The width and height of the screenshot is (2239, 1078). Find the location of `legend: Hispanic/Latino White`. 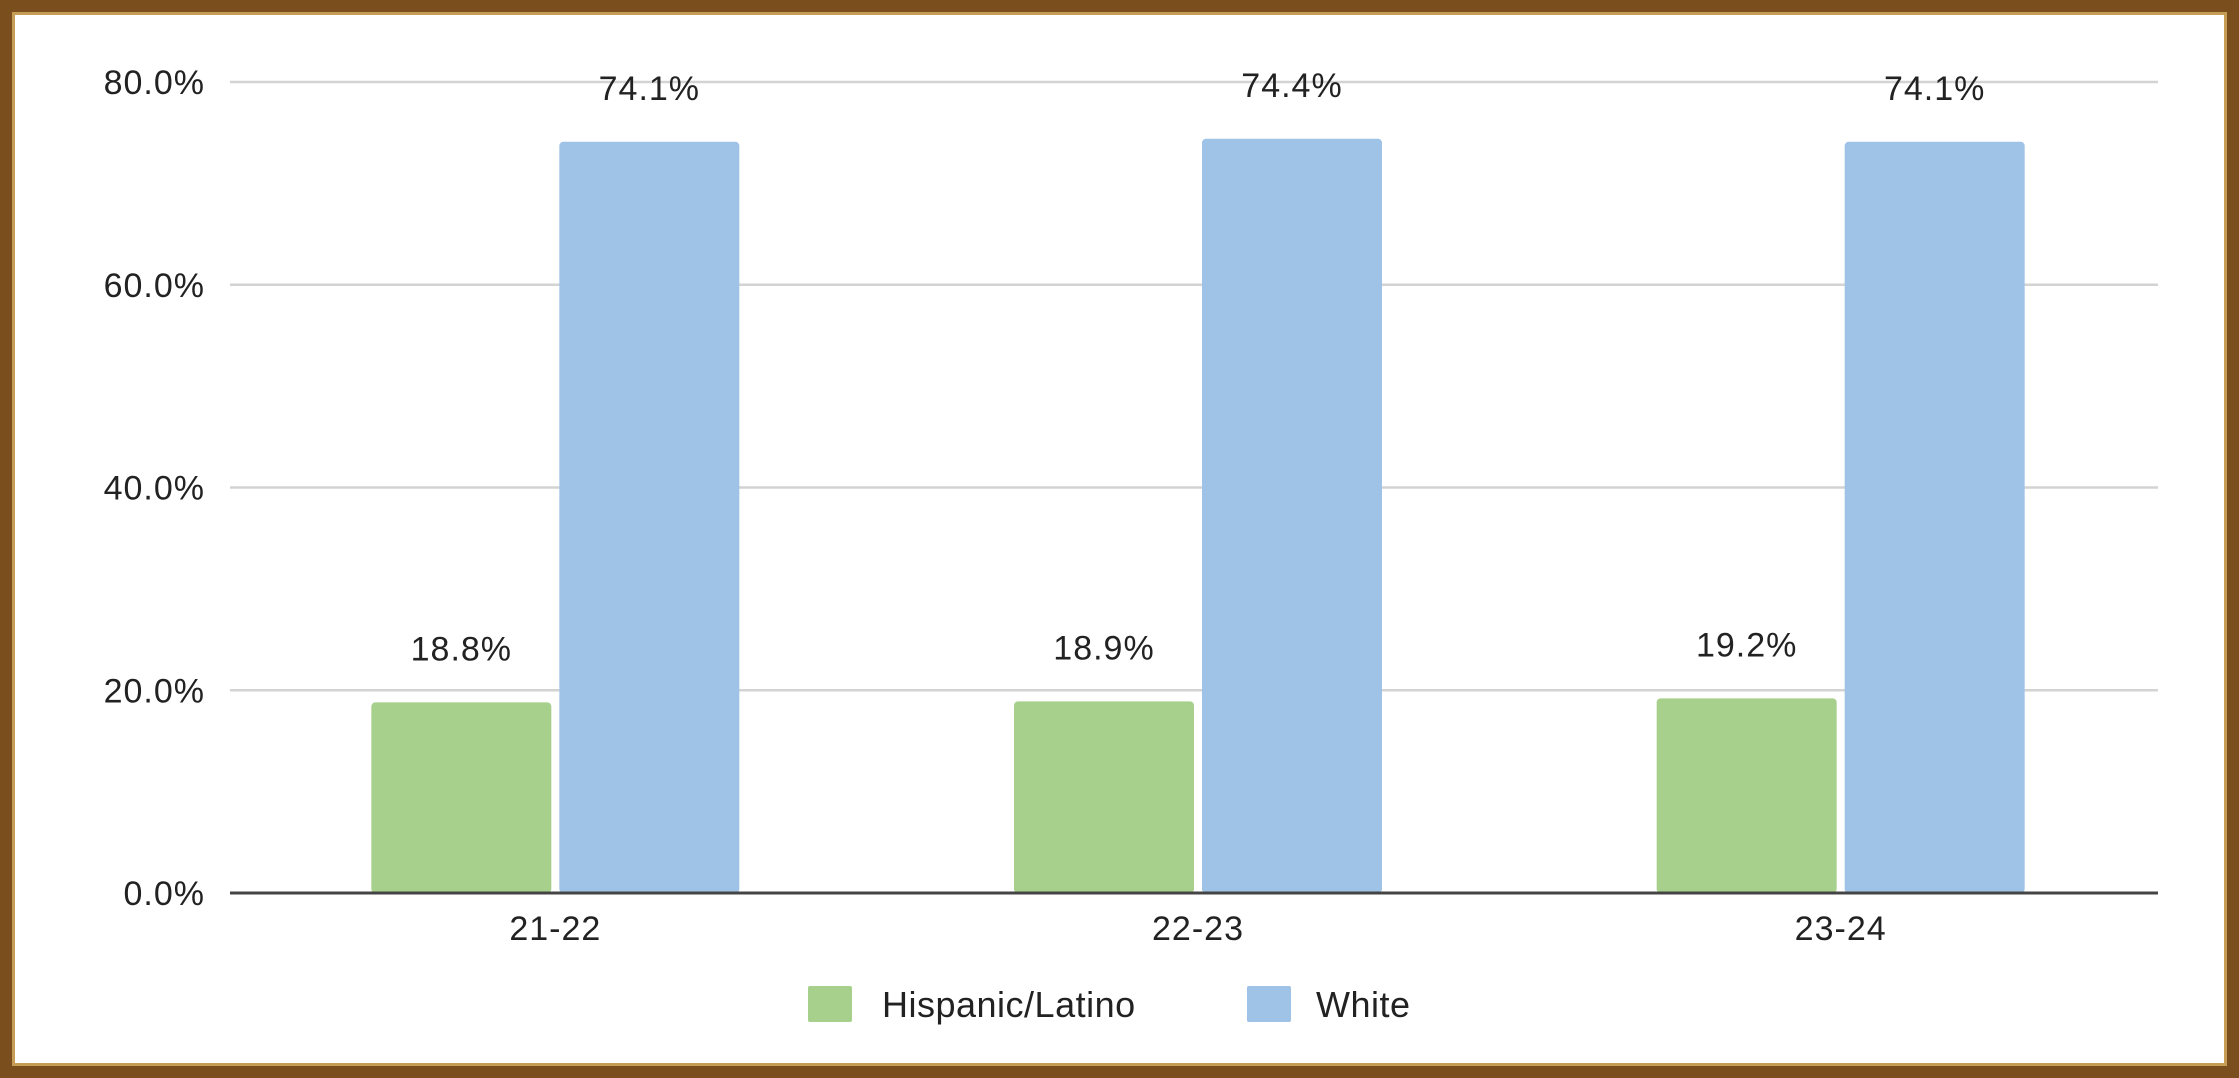

legend: Hispanic/Latino White is located at coordinates (1109, 1004).